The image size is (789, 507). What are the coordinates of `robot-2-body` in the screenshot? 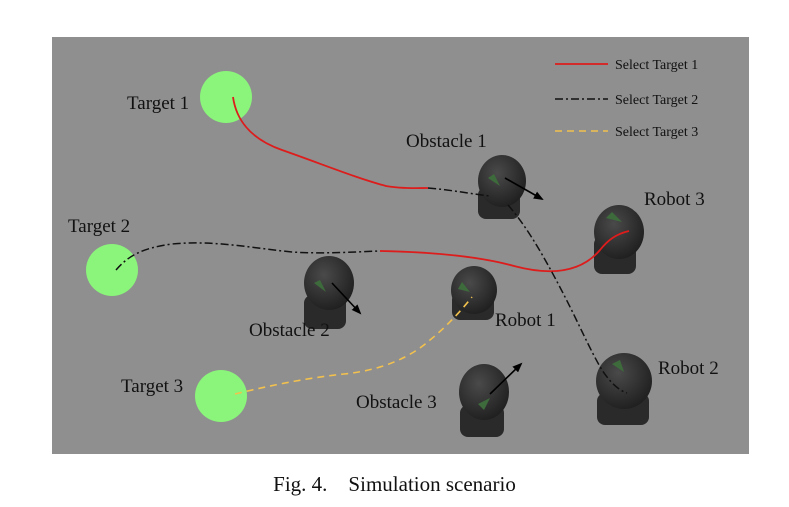 It's located at (624, 389).